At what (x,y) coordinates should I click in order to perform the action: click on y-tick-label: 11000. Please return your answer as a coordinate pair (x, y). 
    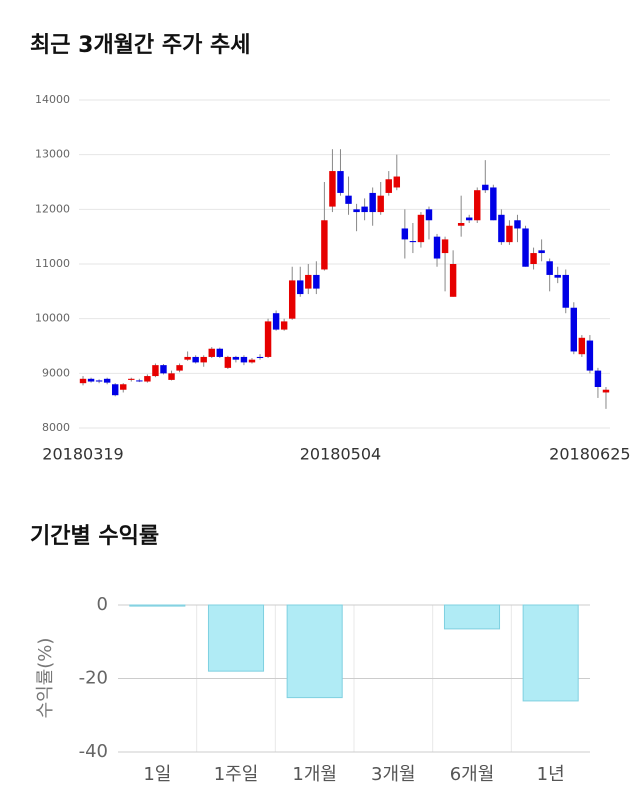
    Looking at the image, I should click on (52, 263).